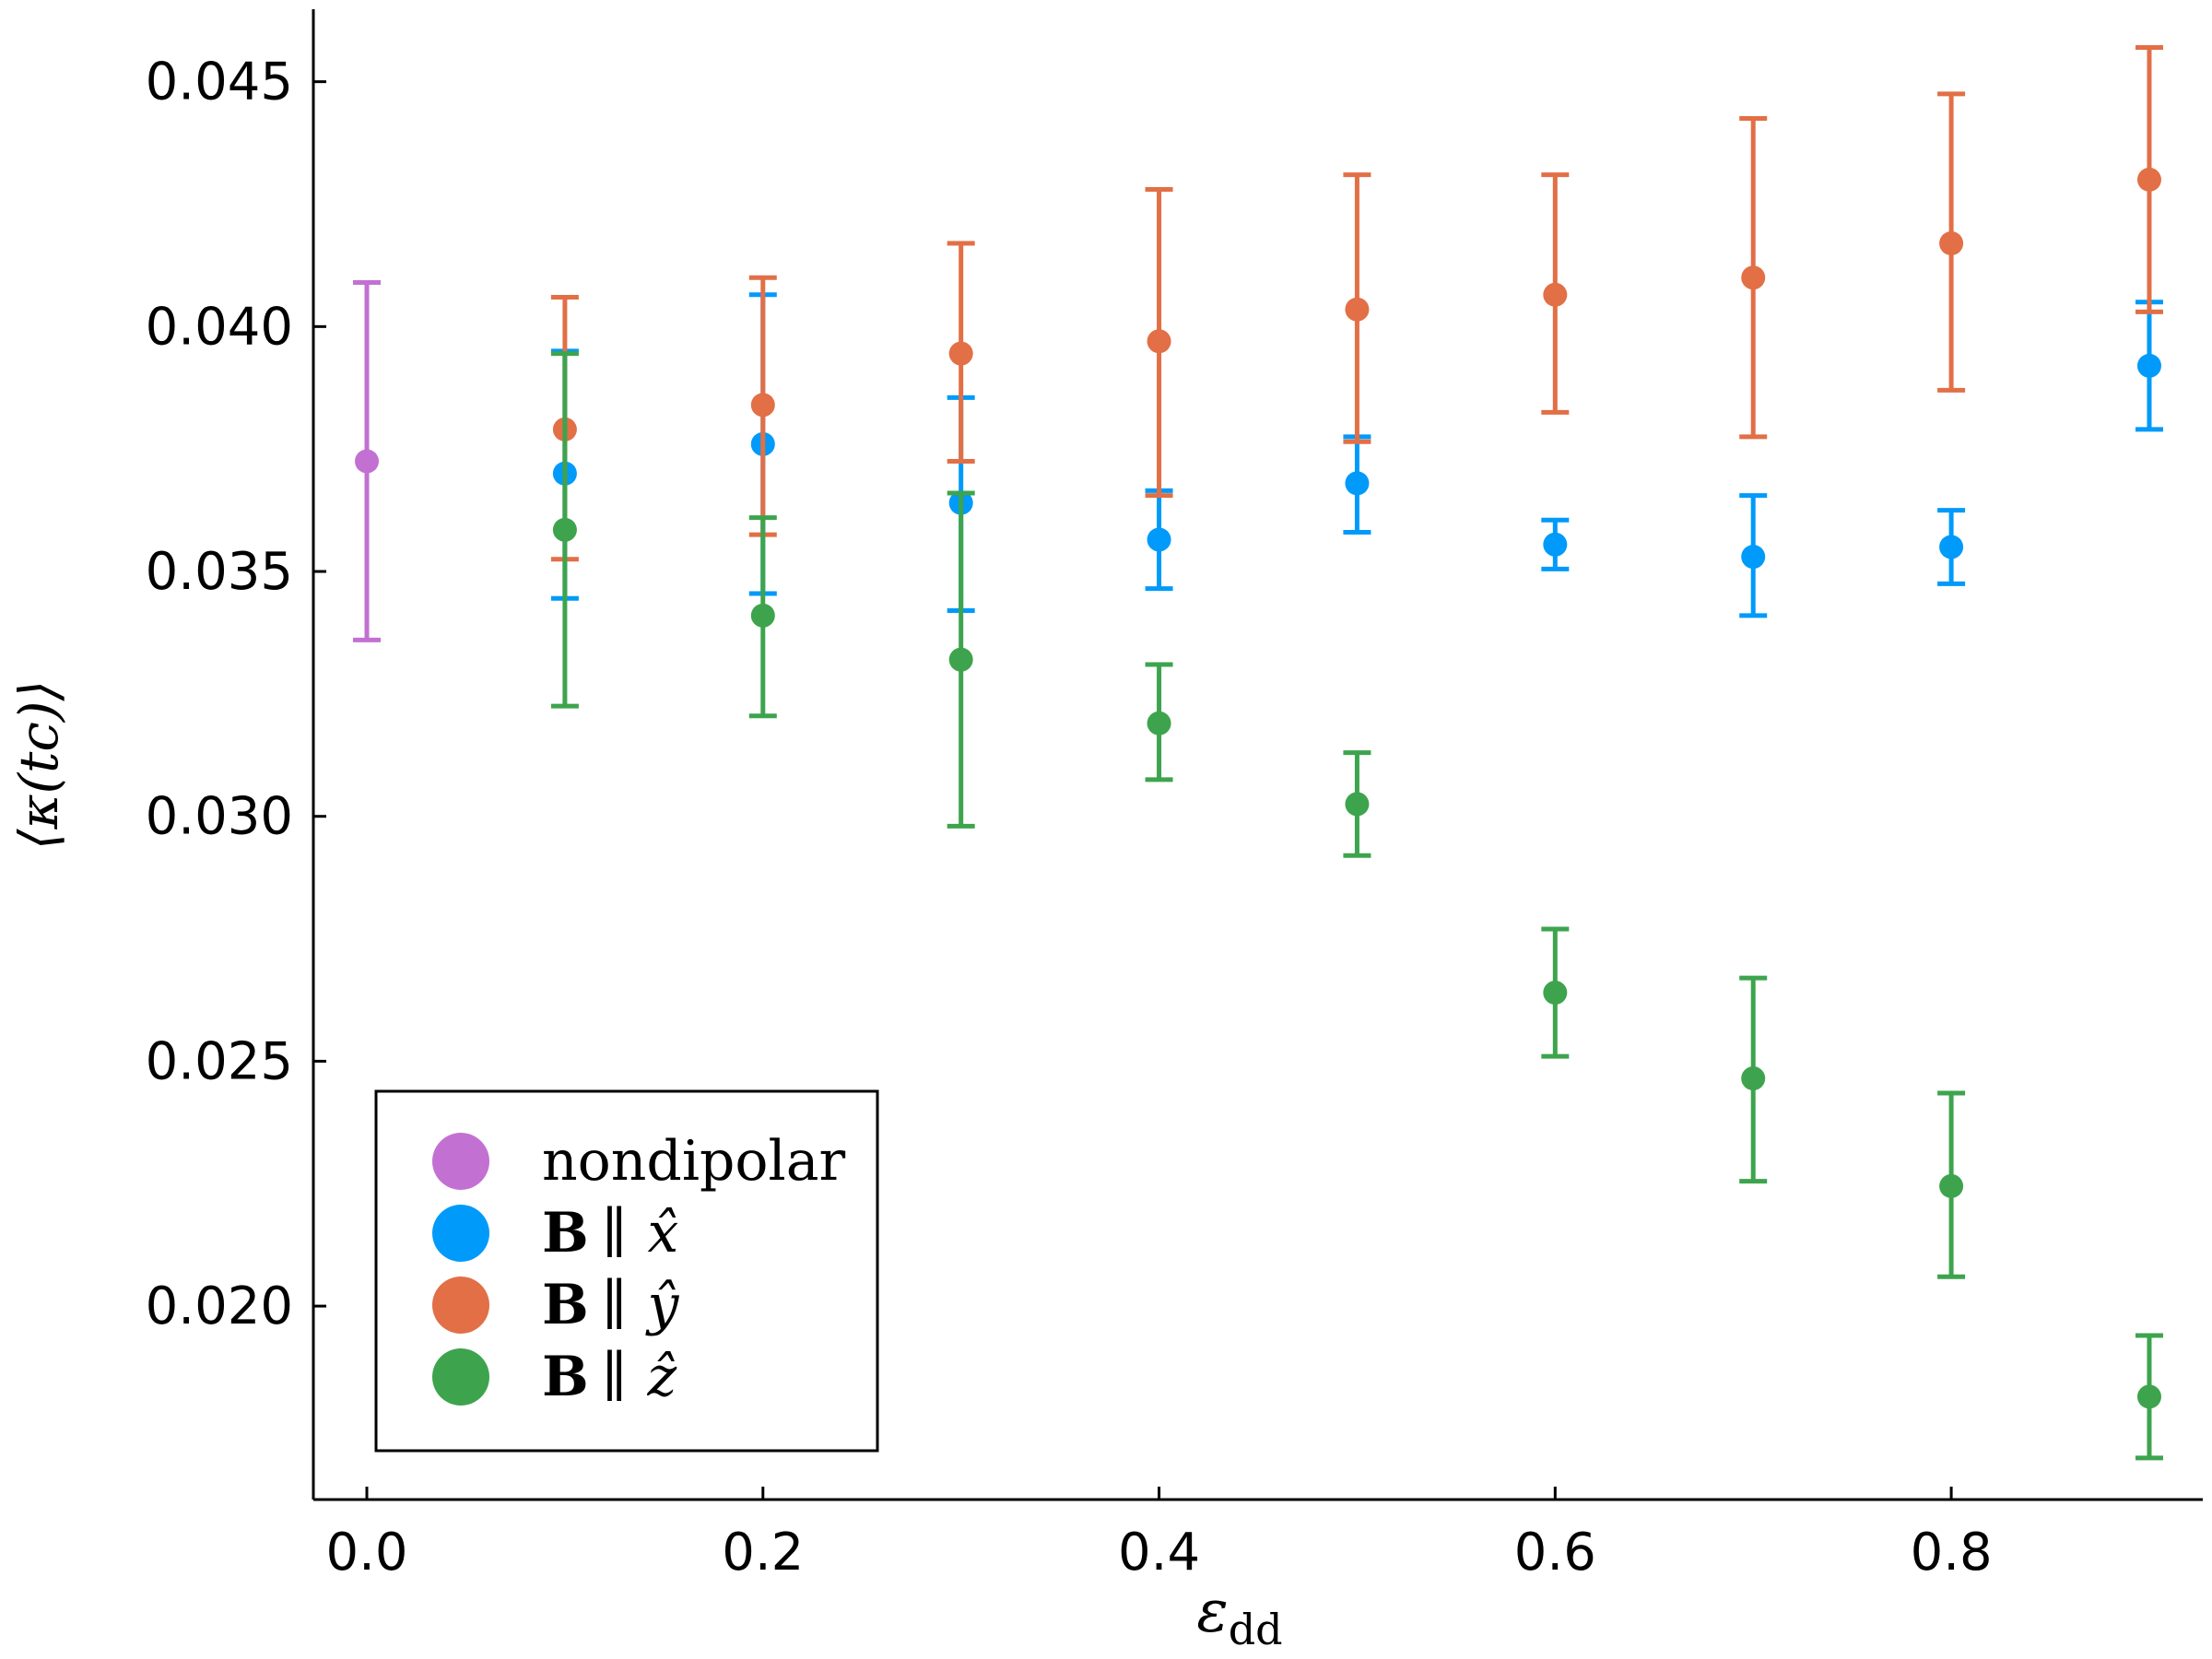 This screenshot has width=2212, height=1659. Describe the element at coordinates (763, 1553) in the screenshot. I see `x-tick-label: 0.2` at that location.